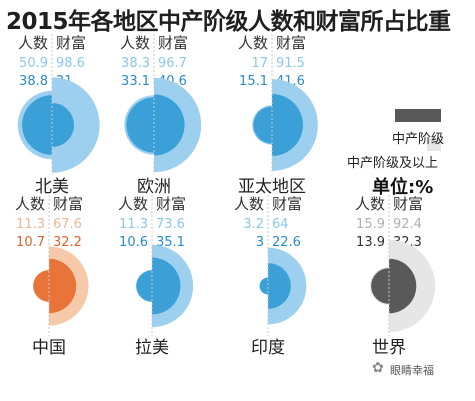 The image size is (475, 401). What do you see at coordinates (67, 224) in the screenshot?
I see `region-3-wealth-above-label: 67.6` at bounding box center [67, 224].